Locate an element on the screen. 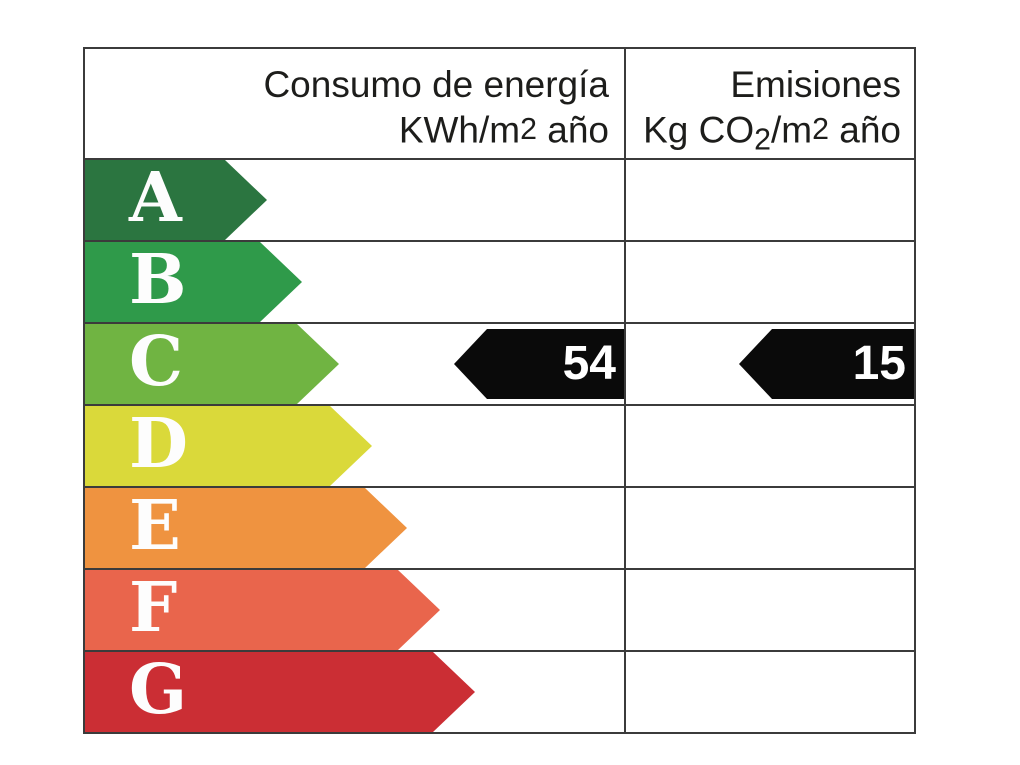 Image resolution: width=1020 pixels, height=765 pixels. rating-row-c: C 54 15 is located at coordinates (499, 365).